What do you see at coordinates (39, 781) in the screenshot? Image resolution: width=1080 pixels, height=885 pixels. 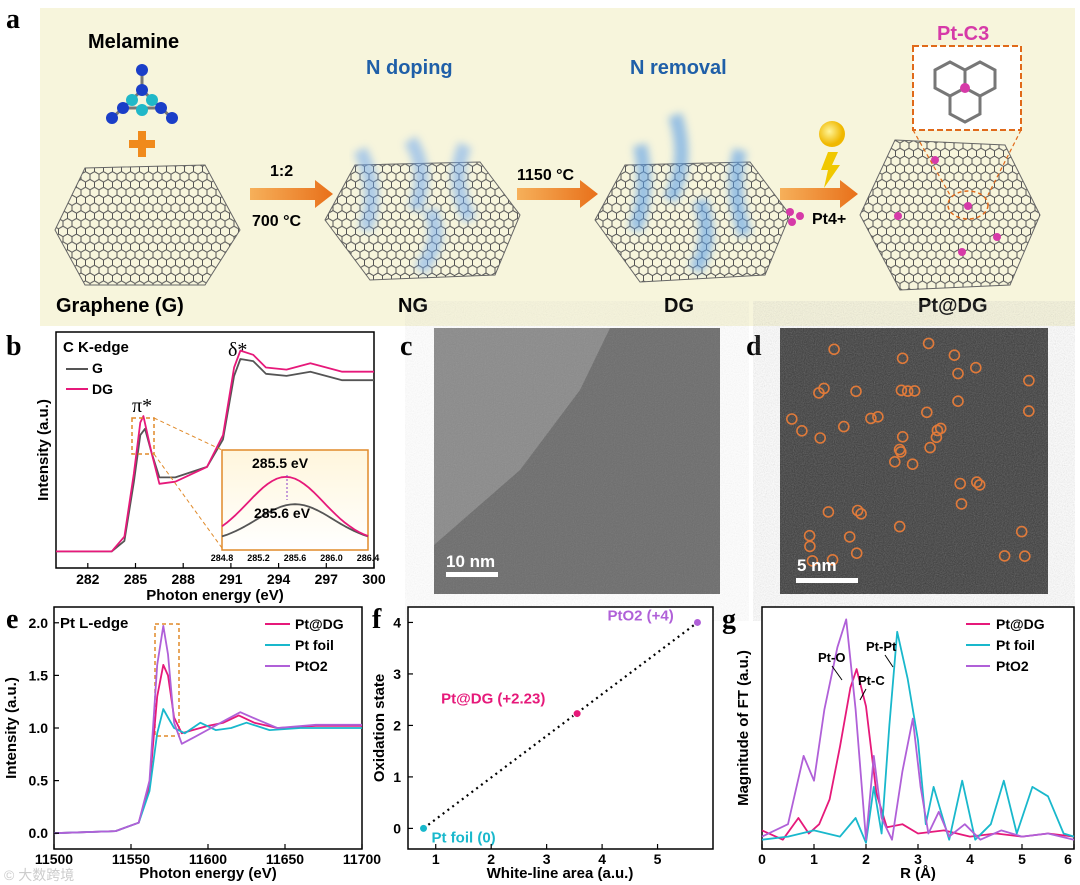 I see `e-ytick-label: 0.5` at bounding box center [39, 781].